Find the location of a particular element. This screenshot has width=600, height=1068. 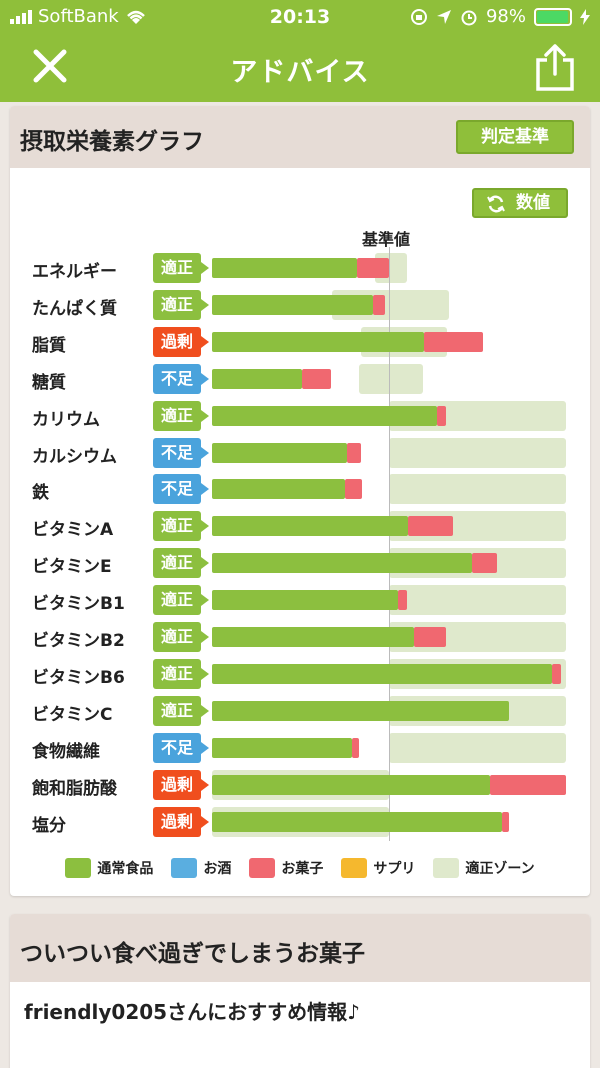

value-toggle-label: 数値 is located at coordinates (533, 203).